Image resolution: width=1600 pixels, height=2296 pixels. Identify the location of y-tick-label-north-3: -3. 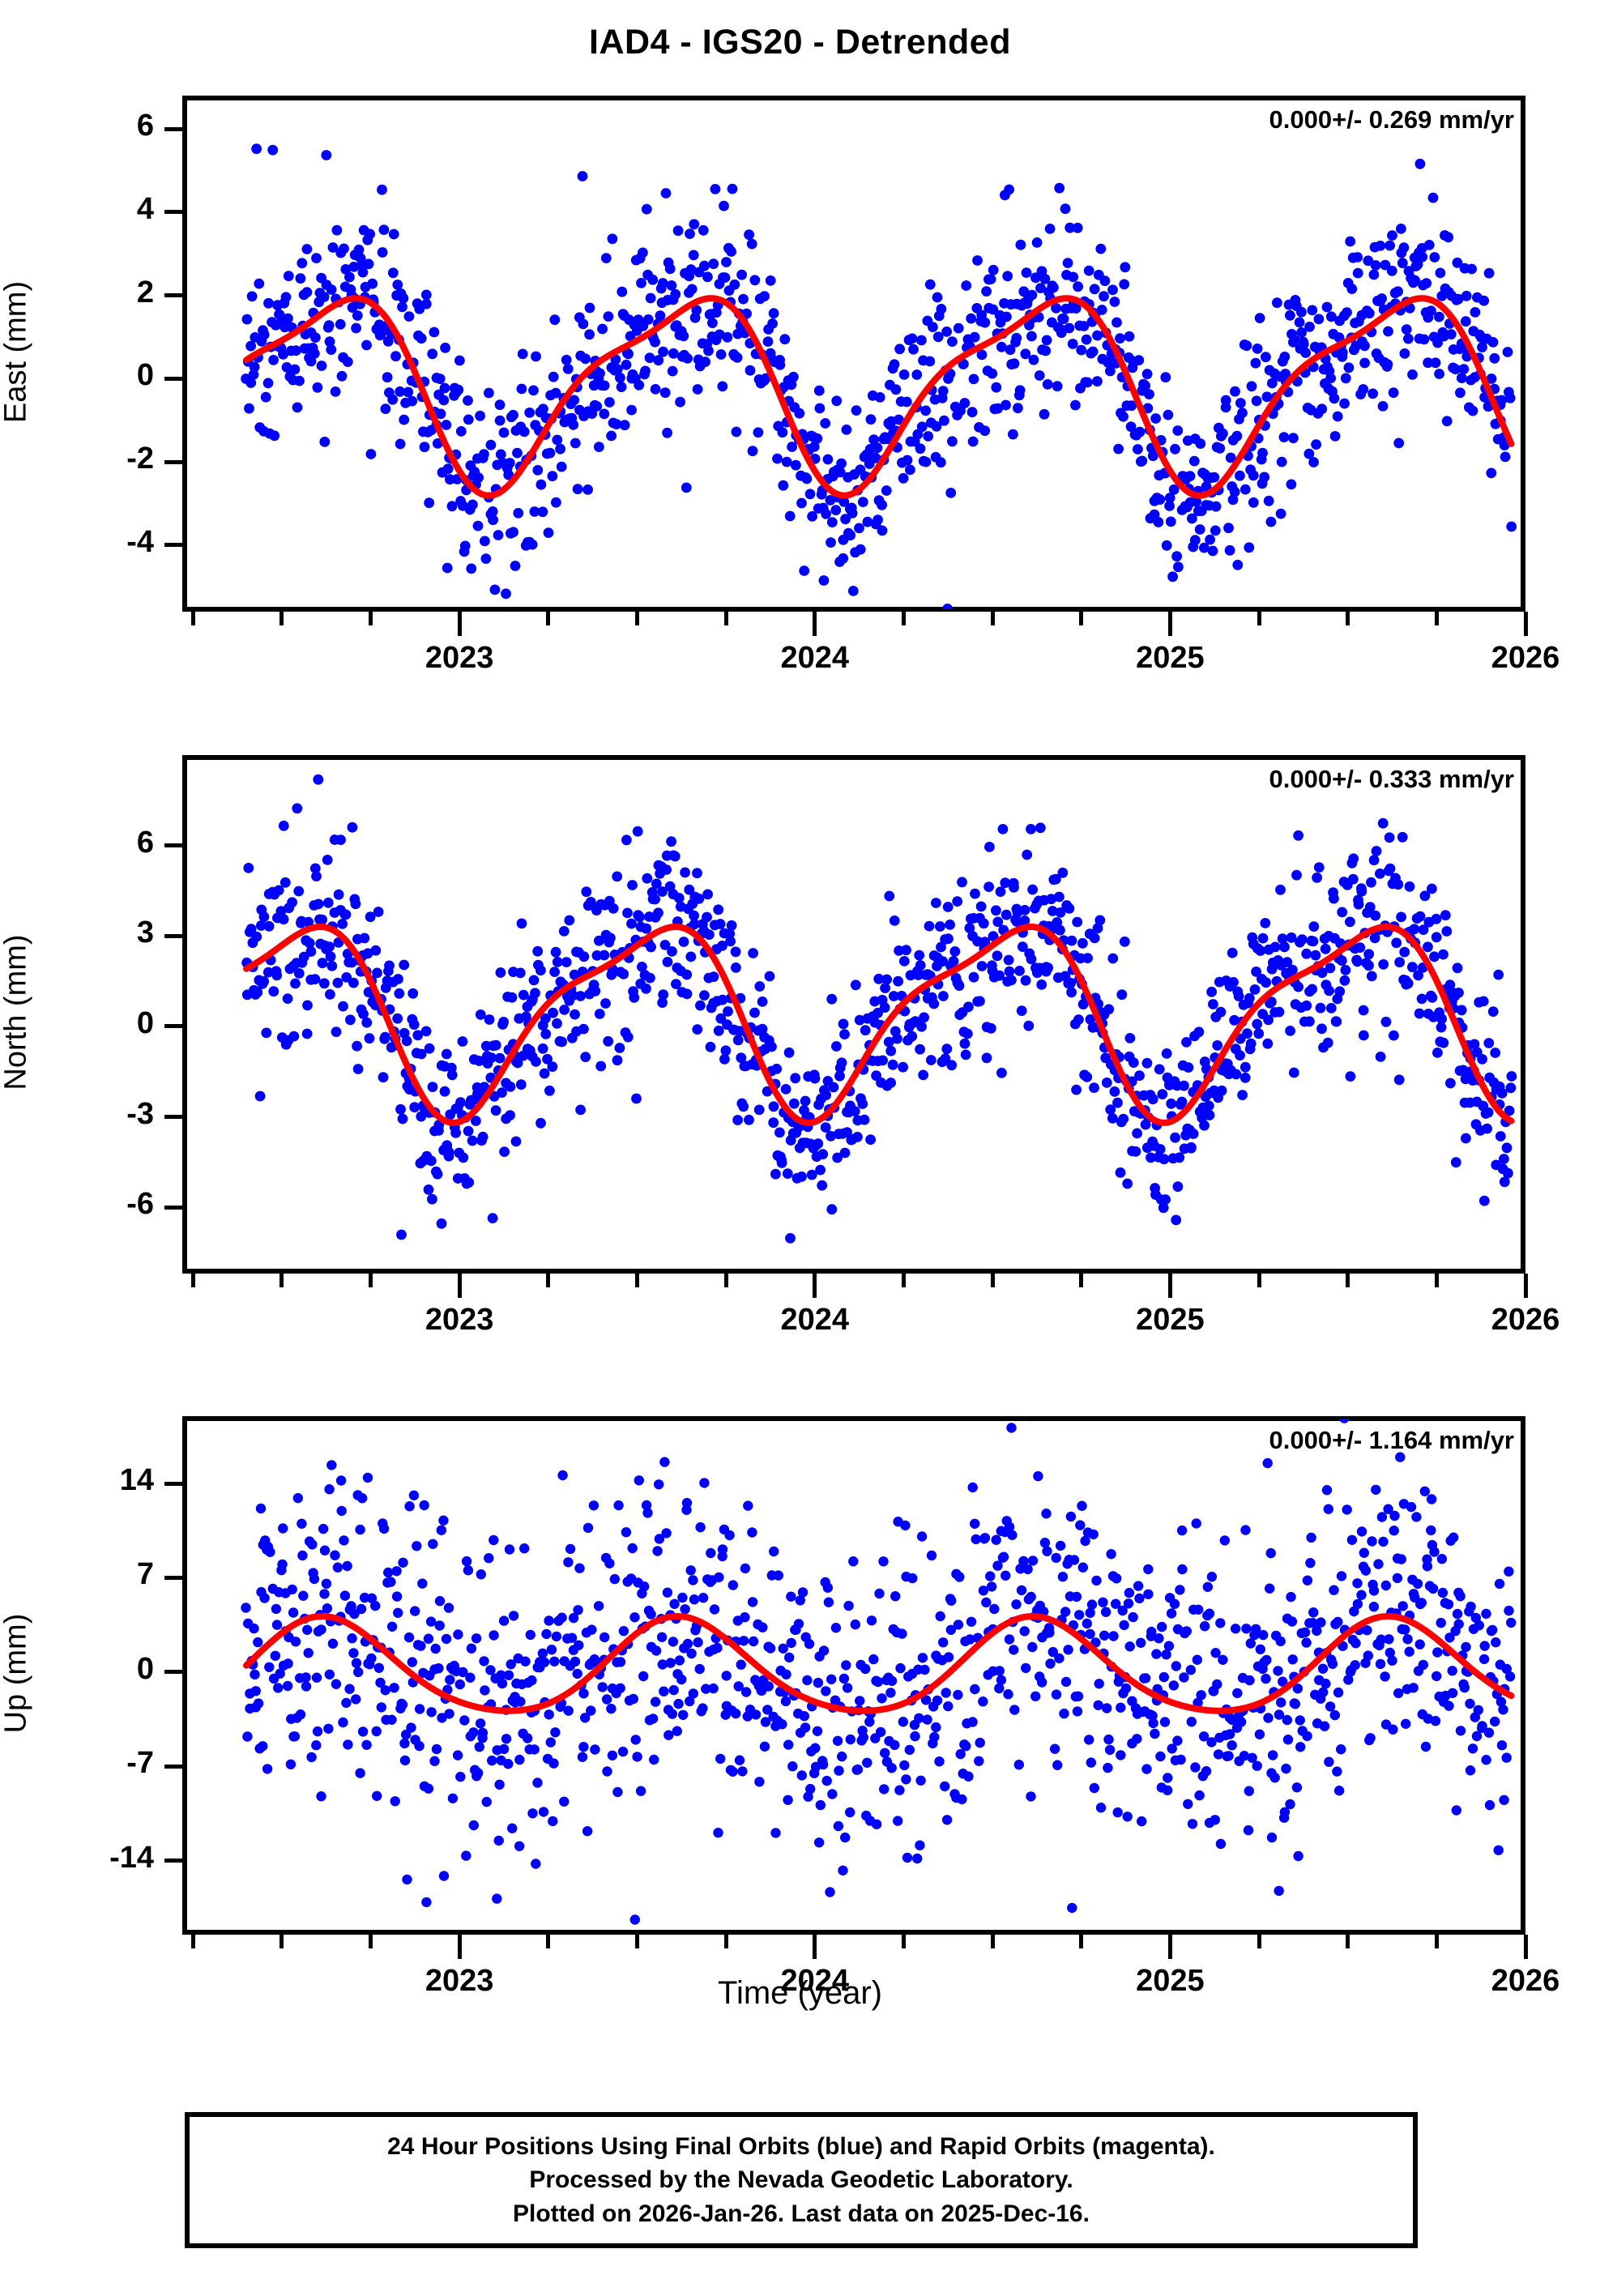
(140, 1114).